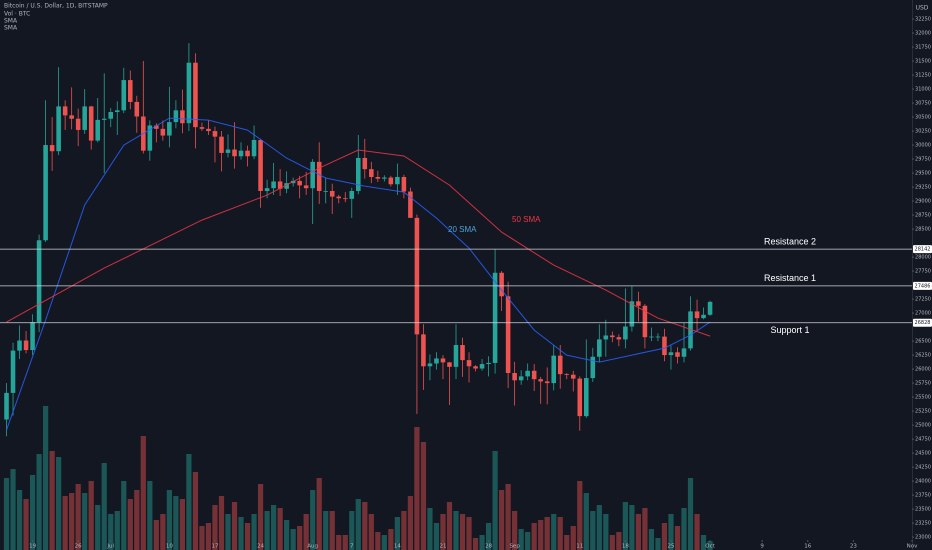 The height and width of the screenshot is (550, 932). I want to click on level-price-box, so click(922, 285).